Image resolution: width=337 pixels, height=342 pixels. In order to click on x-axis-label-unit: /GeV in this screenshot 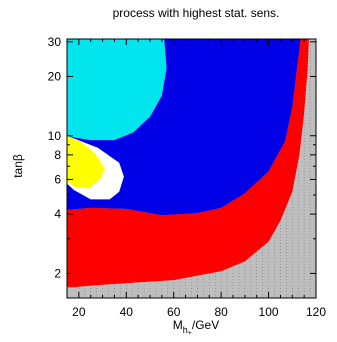, I will do `click(205, 325)`.